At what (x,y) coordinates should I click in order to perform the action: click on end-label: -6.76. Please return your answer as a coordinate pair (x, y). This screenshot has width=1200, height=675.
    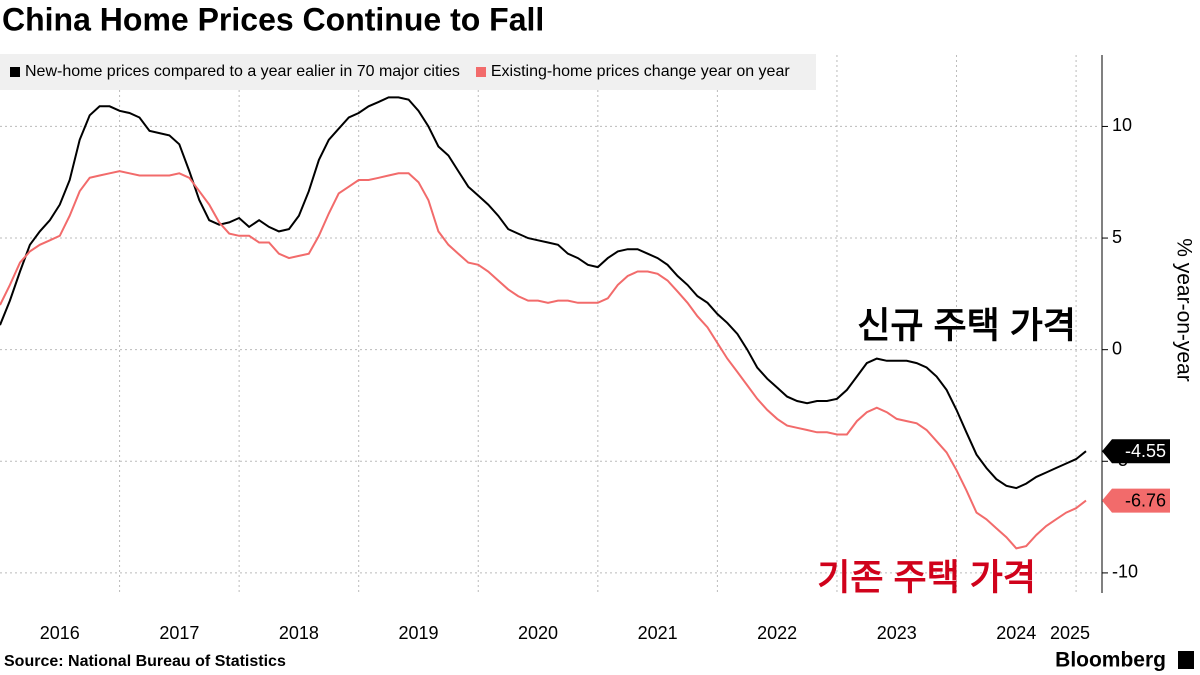
    Looking at the image, I should click on (1145, 500).